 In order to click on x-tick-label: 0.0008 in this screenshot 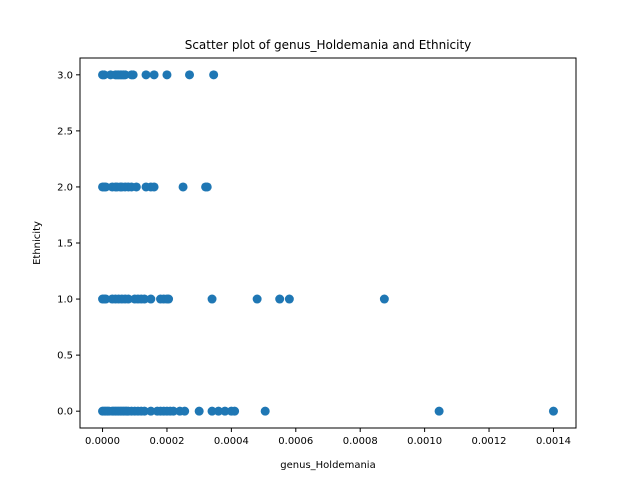, I will do `click(360, 441)`.